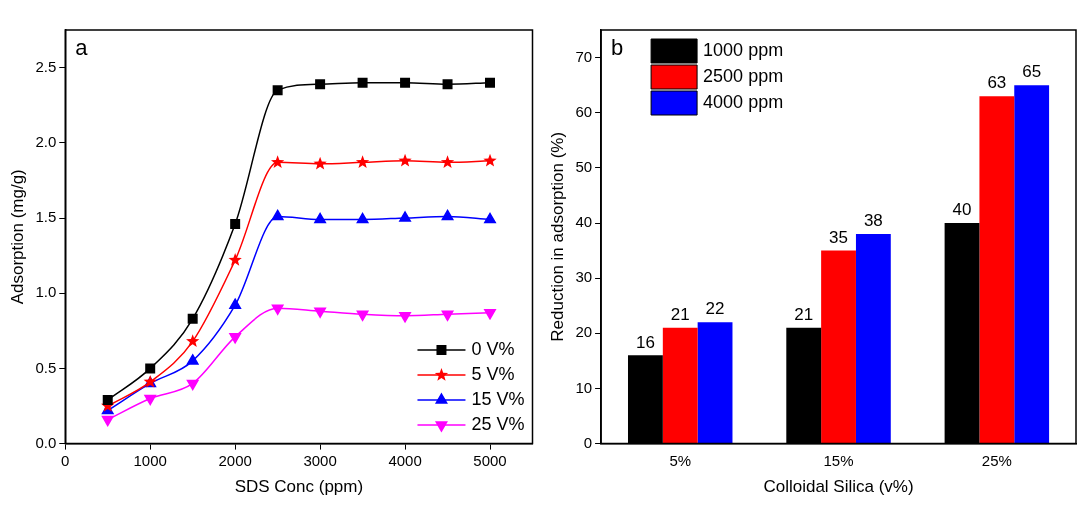 Image resolution: width=1078 pixels, height=506 pixels. Describe the element at coordinates (46, 292) in the screenshot. I see `y-tick-label: 1.0` at that location.